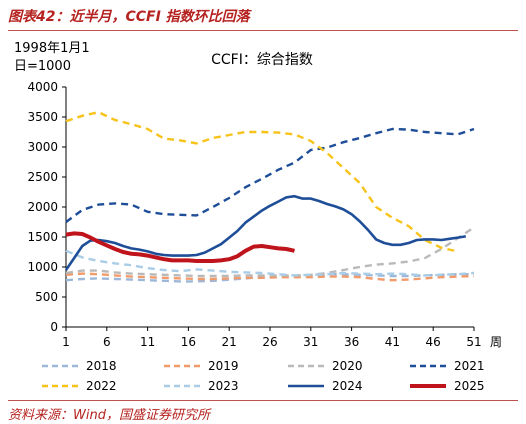  Describe the element at coordinates (109, 415) in the screenshot. I see `source-note: 资料来源：Wind，国盛证券研究所` at that location.